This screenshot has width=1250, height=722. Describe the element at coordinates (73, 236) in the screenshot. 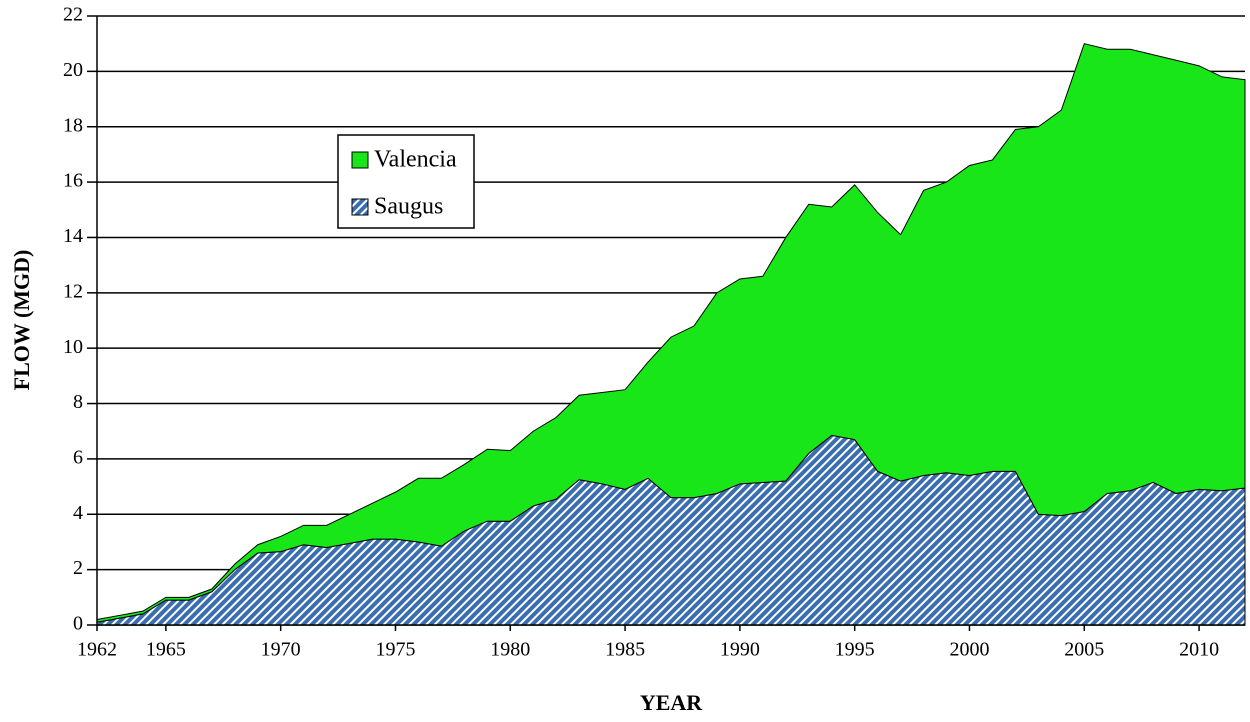

I see `y-tick-label: 14` at that location.